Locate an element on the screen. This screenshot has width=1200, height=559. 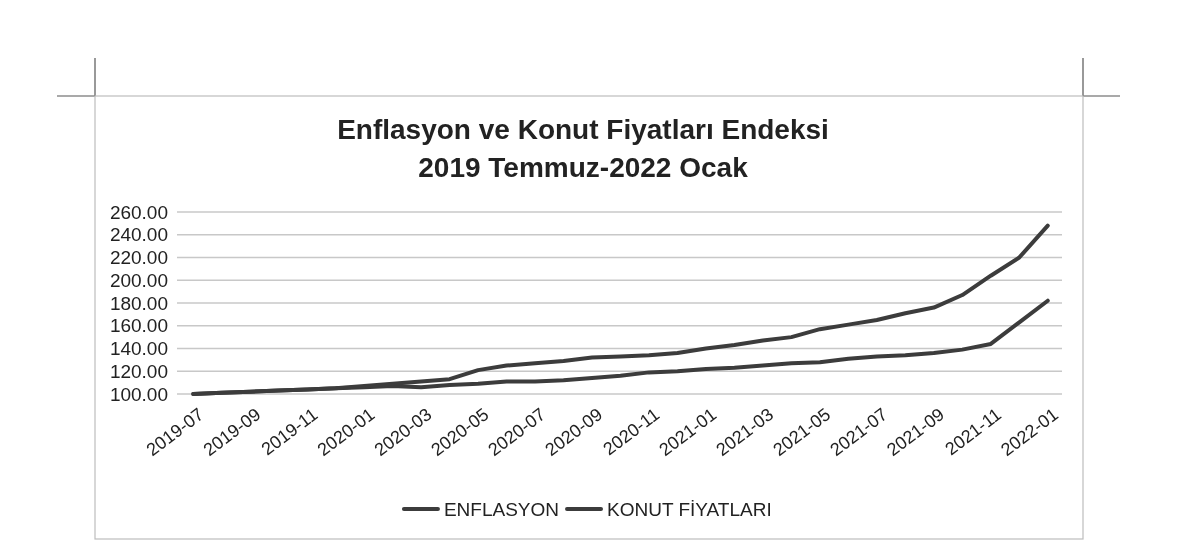
legend-label: KONUT FİYATLARI is located at coordinates (689, 509).